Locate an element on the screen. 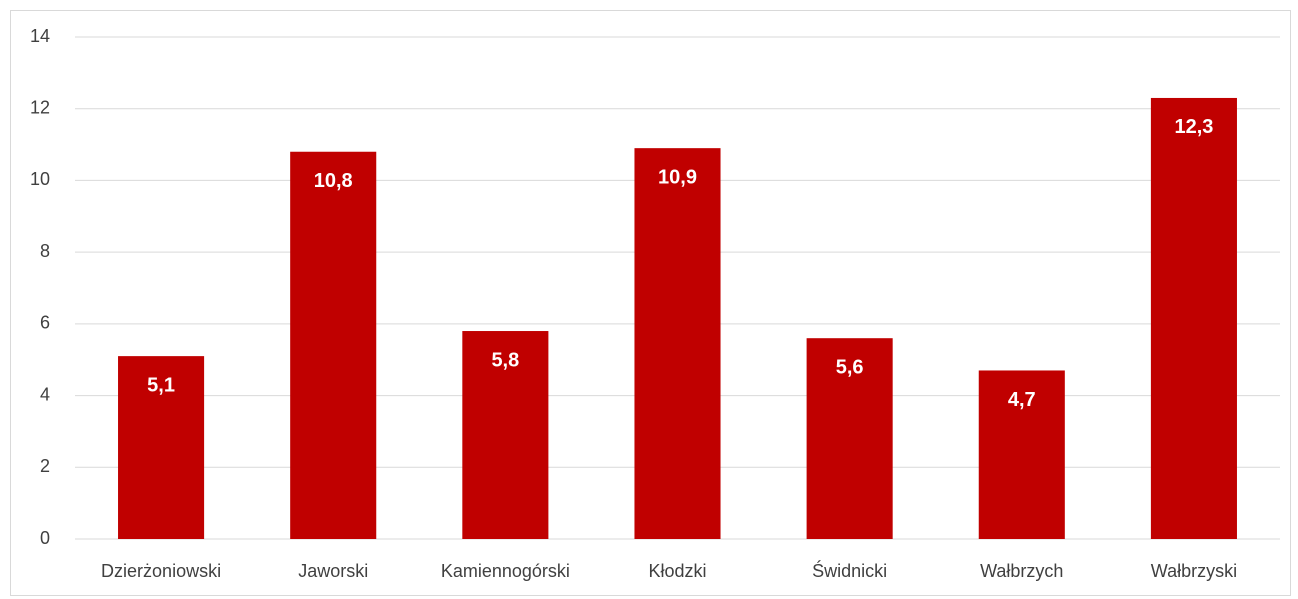 The height and width of the screenshot is (599, 1298). value-label: 5,8 is located at coordinates (505, 360).